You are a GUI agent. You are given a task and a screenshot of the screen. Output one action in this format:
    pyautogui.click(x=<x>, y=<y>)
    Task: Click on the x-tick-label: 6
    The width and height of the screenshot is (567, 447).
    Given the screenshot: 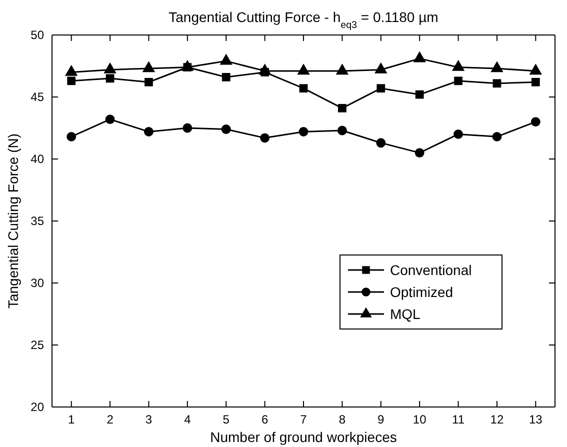 What is the action you would take?
    pyautogui.click(x=264, y=419)
    